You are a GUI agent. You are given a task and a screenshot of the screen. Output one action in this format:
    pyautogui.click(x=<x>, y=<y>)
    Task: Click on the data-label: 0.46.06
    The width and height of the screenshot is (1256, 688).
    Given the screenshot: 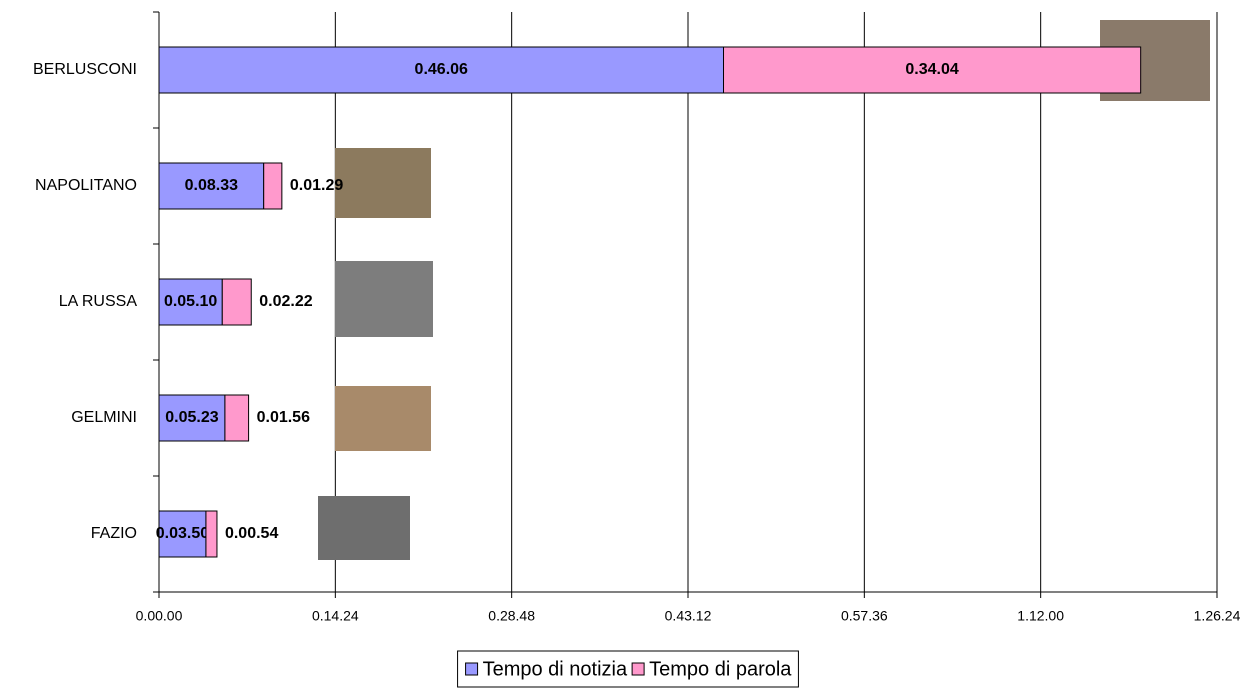 What is the action you would take?
    pyautogui.click(x=441, y=69)
    